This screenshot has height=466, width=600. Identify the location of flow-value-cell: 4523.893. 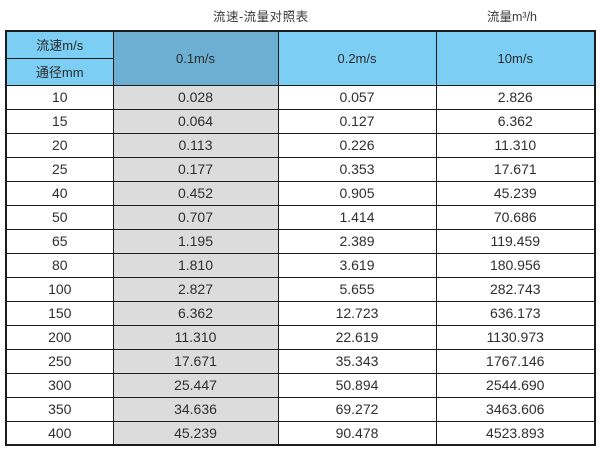
(515, 433).